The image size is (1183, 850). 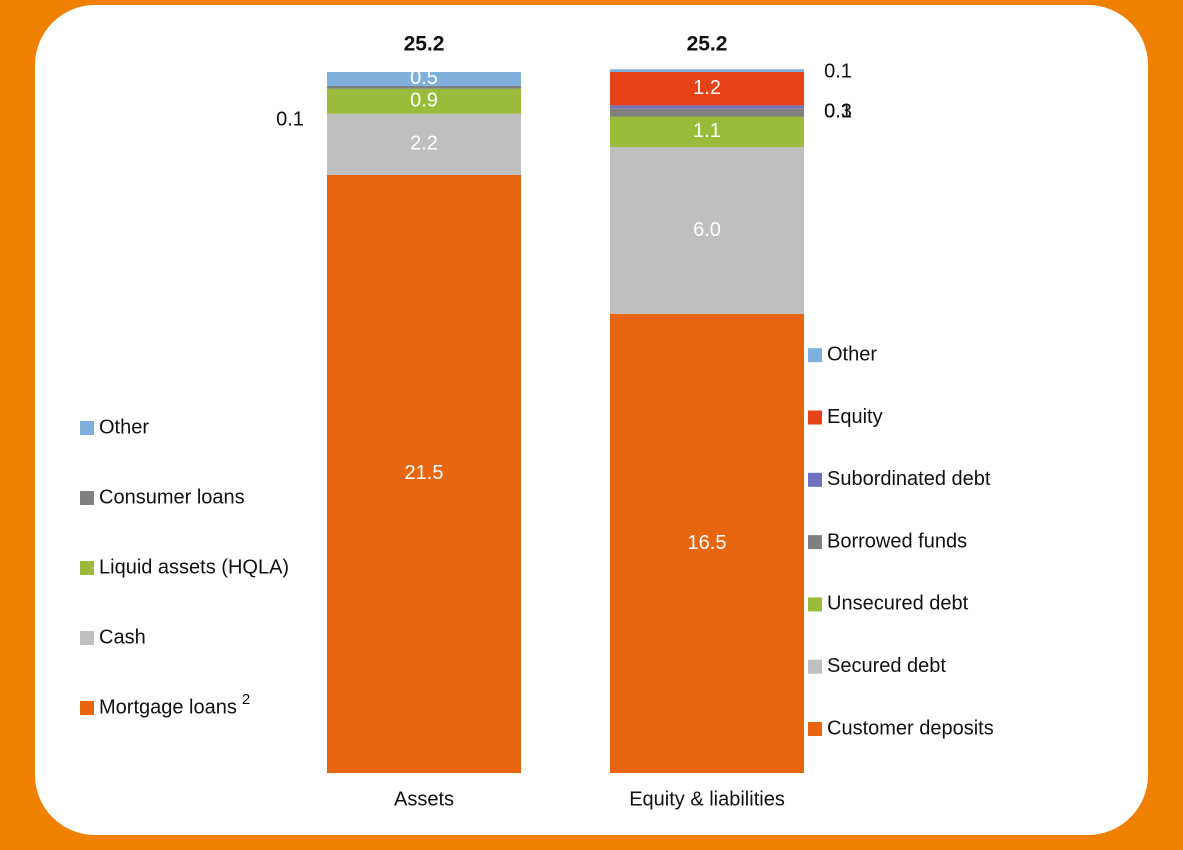 I want to click on value-label: 6.0, so click(x=707, y=230).